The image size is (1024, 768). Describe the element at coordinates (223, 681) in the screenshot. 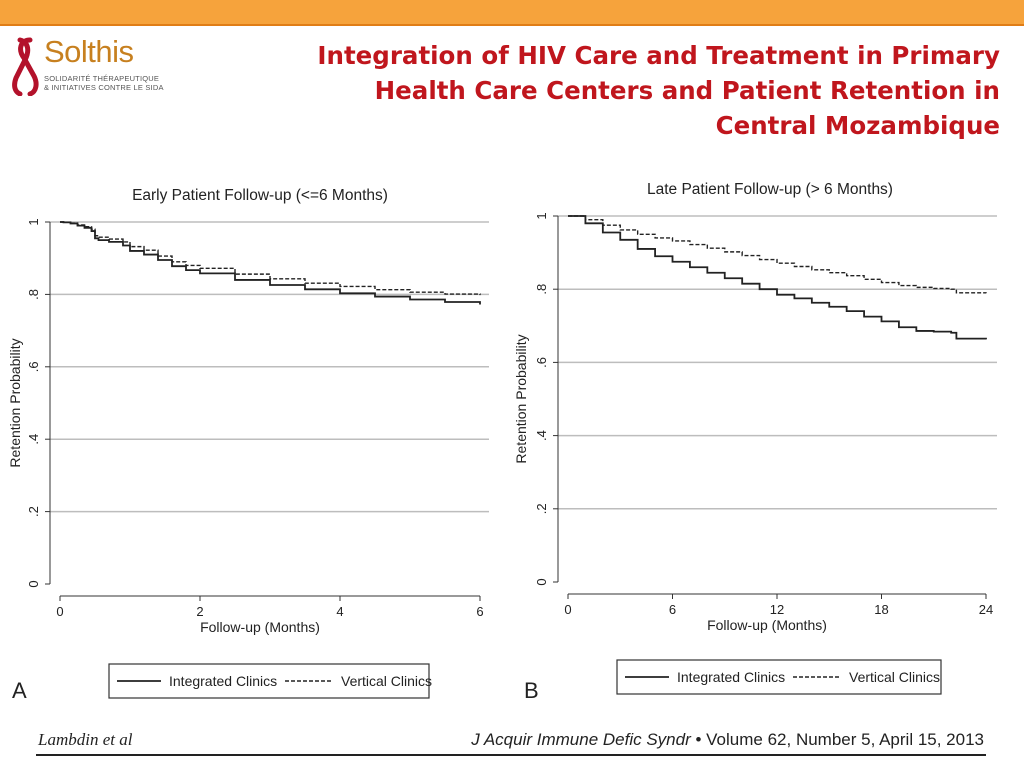

I see `chart-a-legend-label-integrated: Integrated Clinics` at that location.